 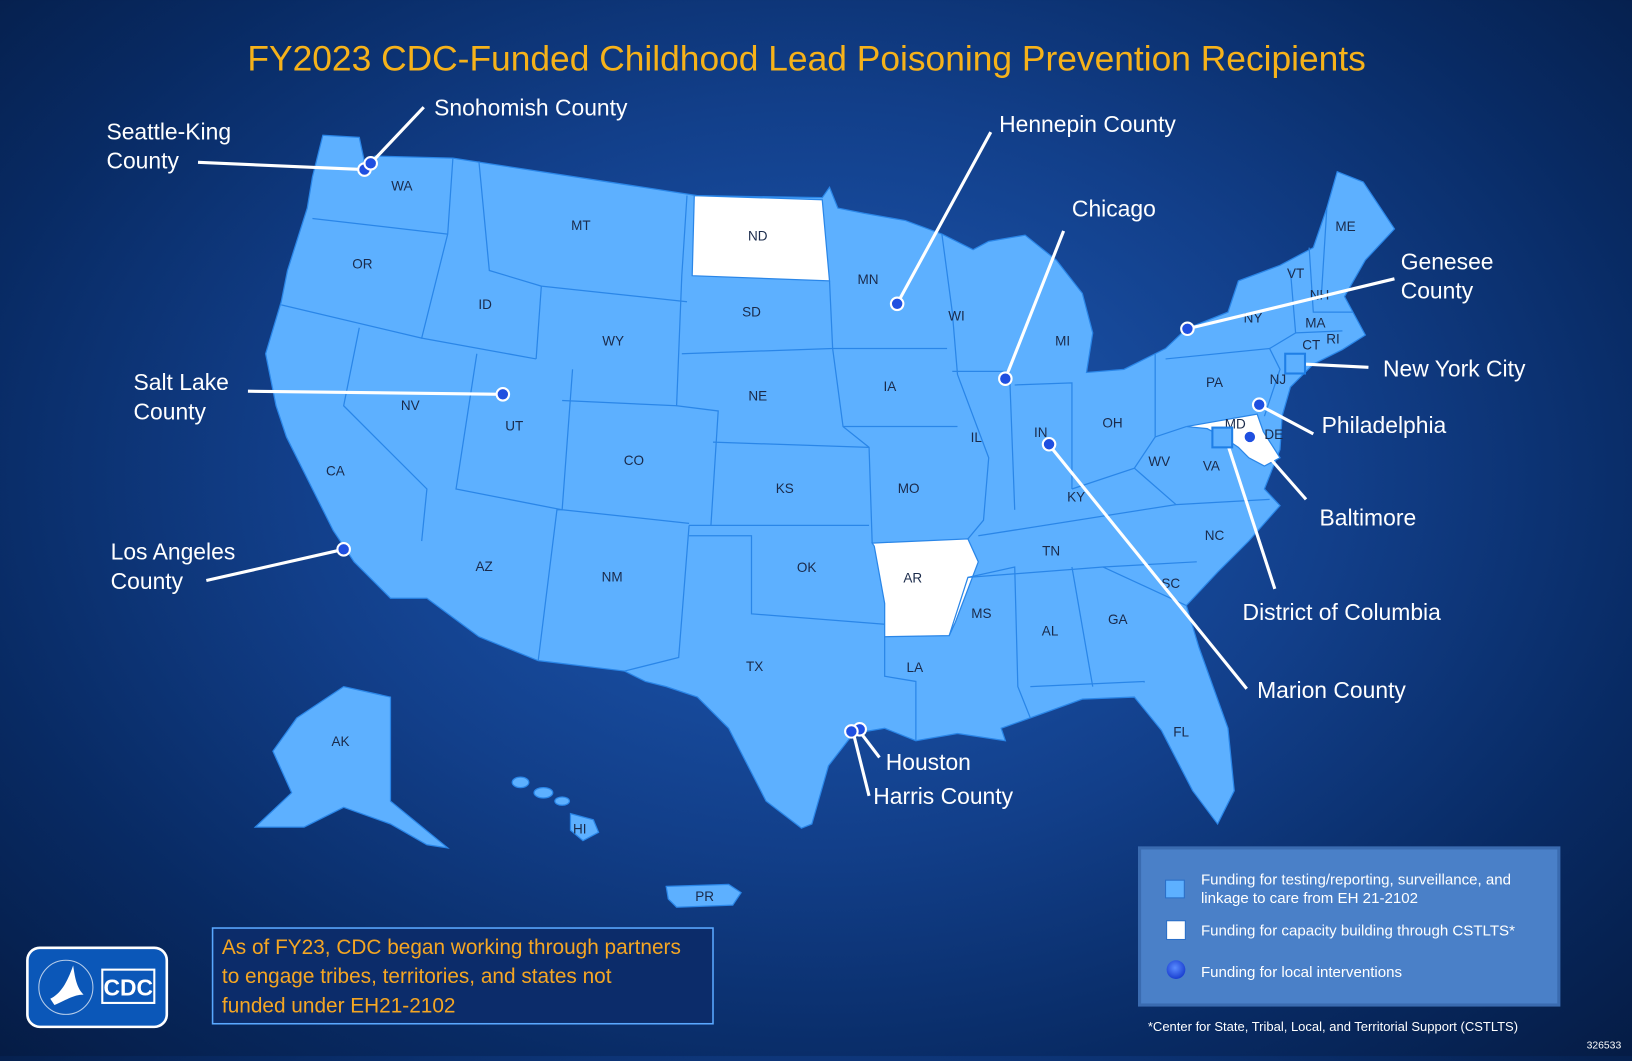 What do you see at coordinates (1368, 517) in the screenshot?
I see `label-baltimore: Baltimore` at bounding box center [1368, 517].